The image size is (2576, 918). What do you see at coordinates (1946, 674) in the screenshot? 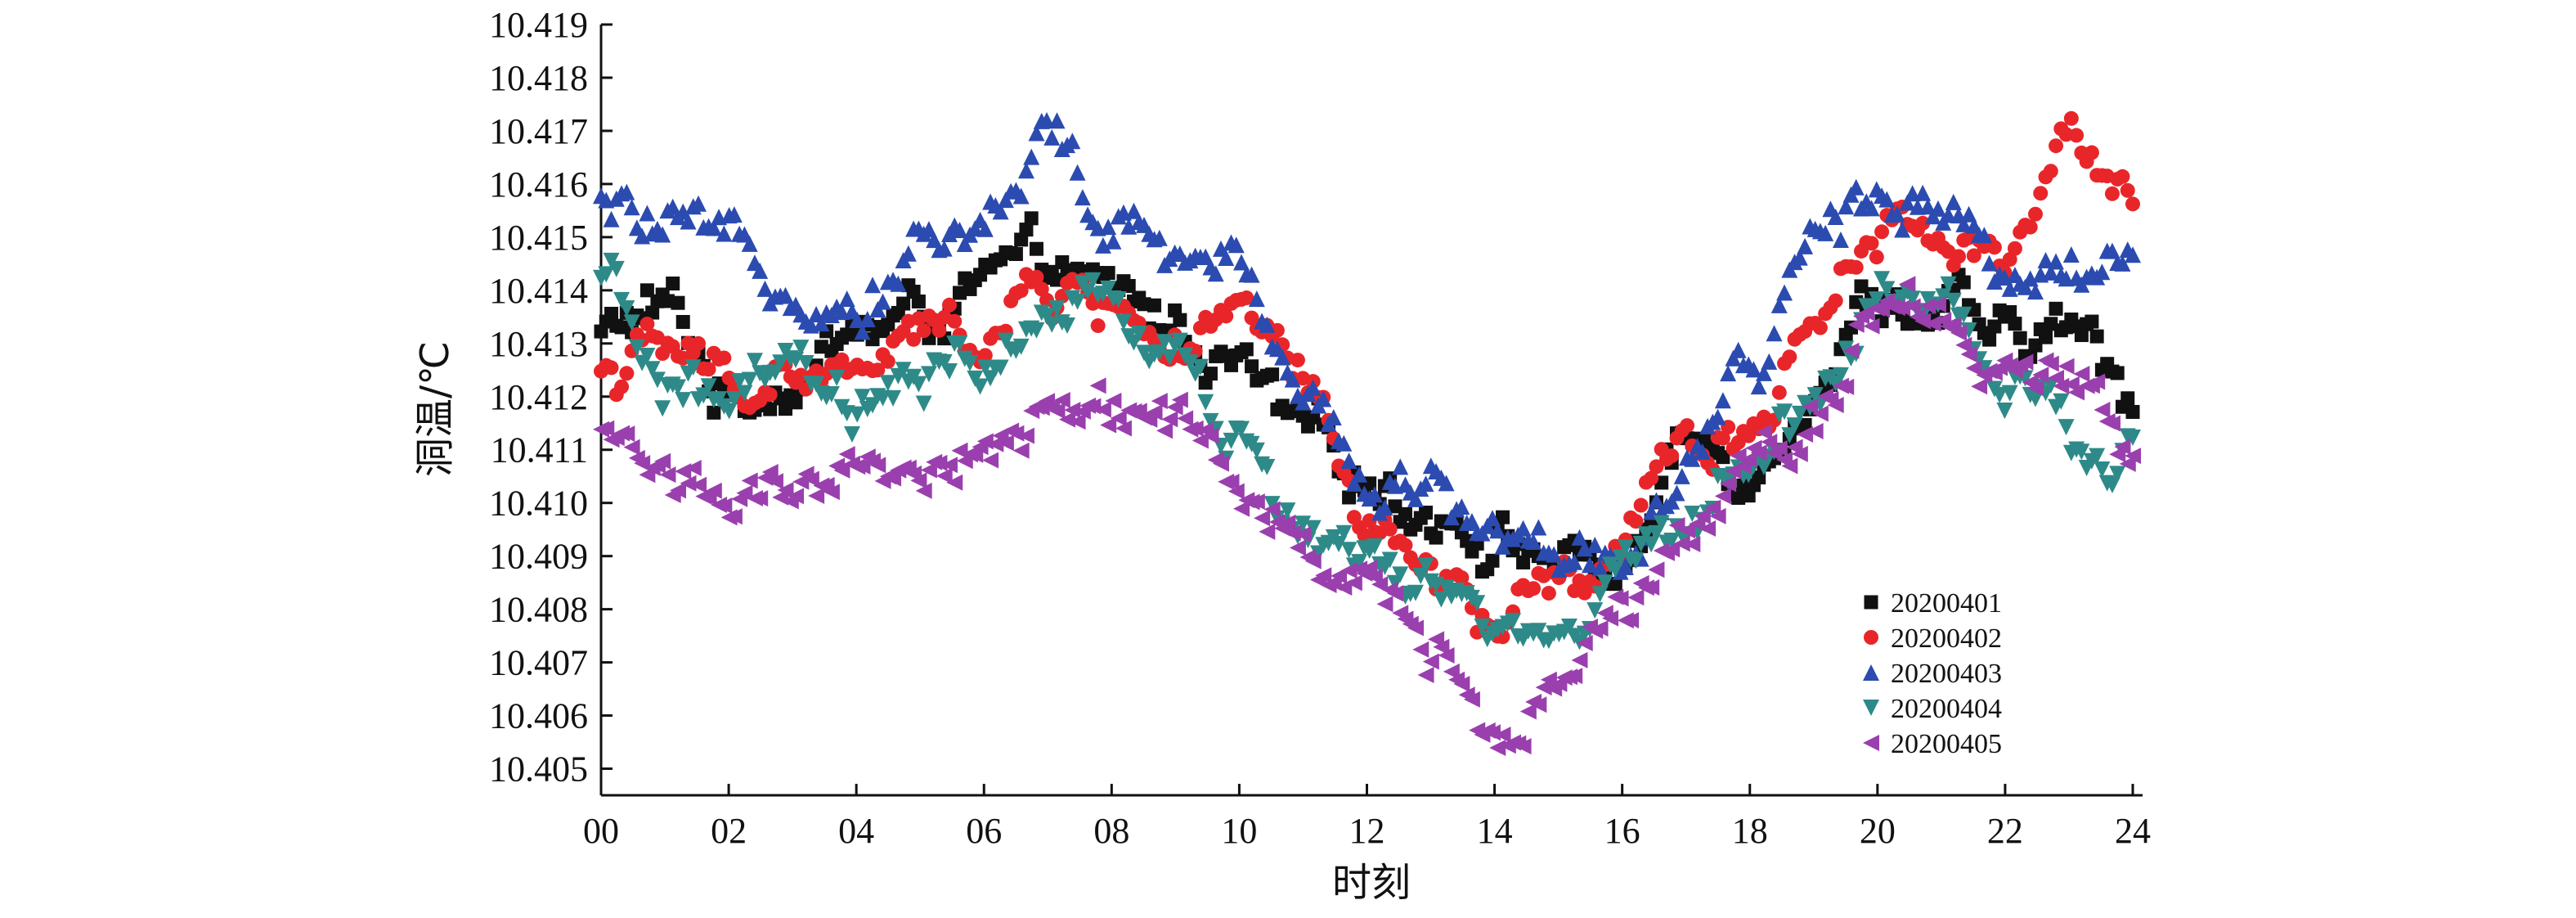
I see `legend-label: 20200403` at bounding box center [1946, 674].